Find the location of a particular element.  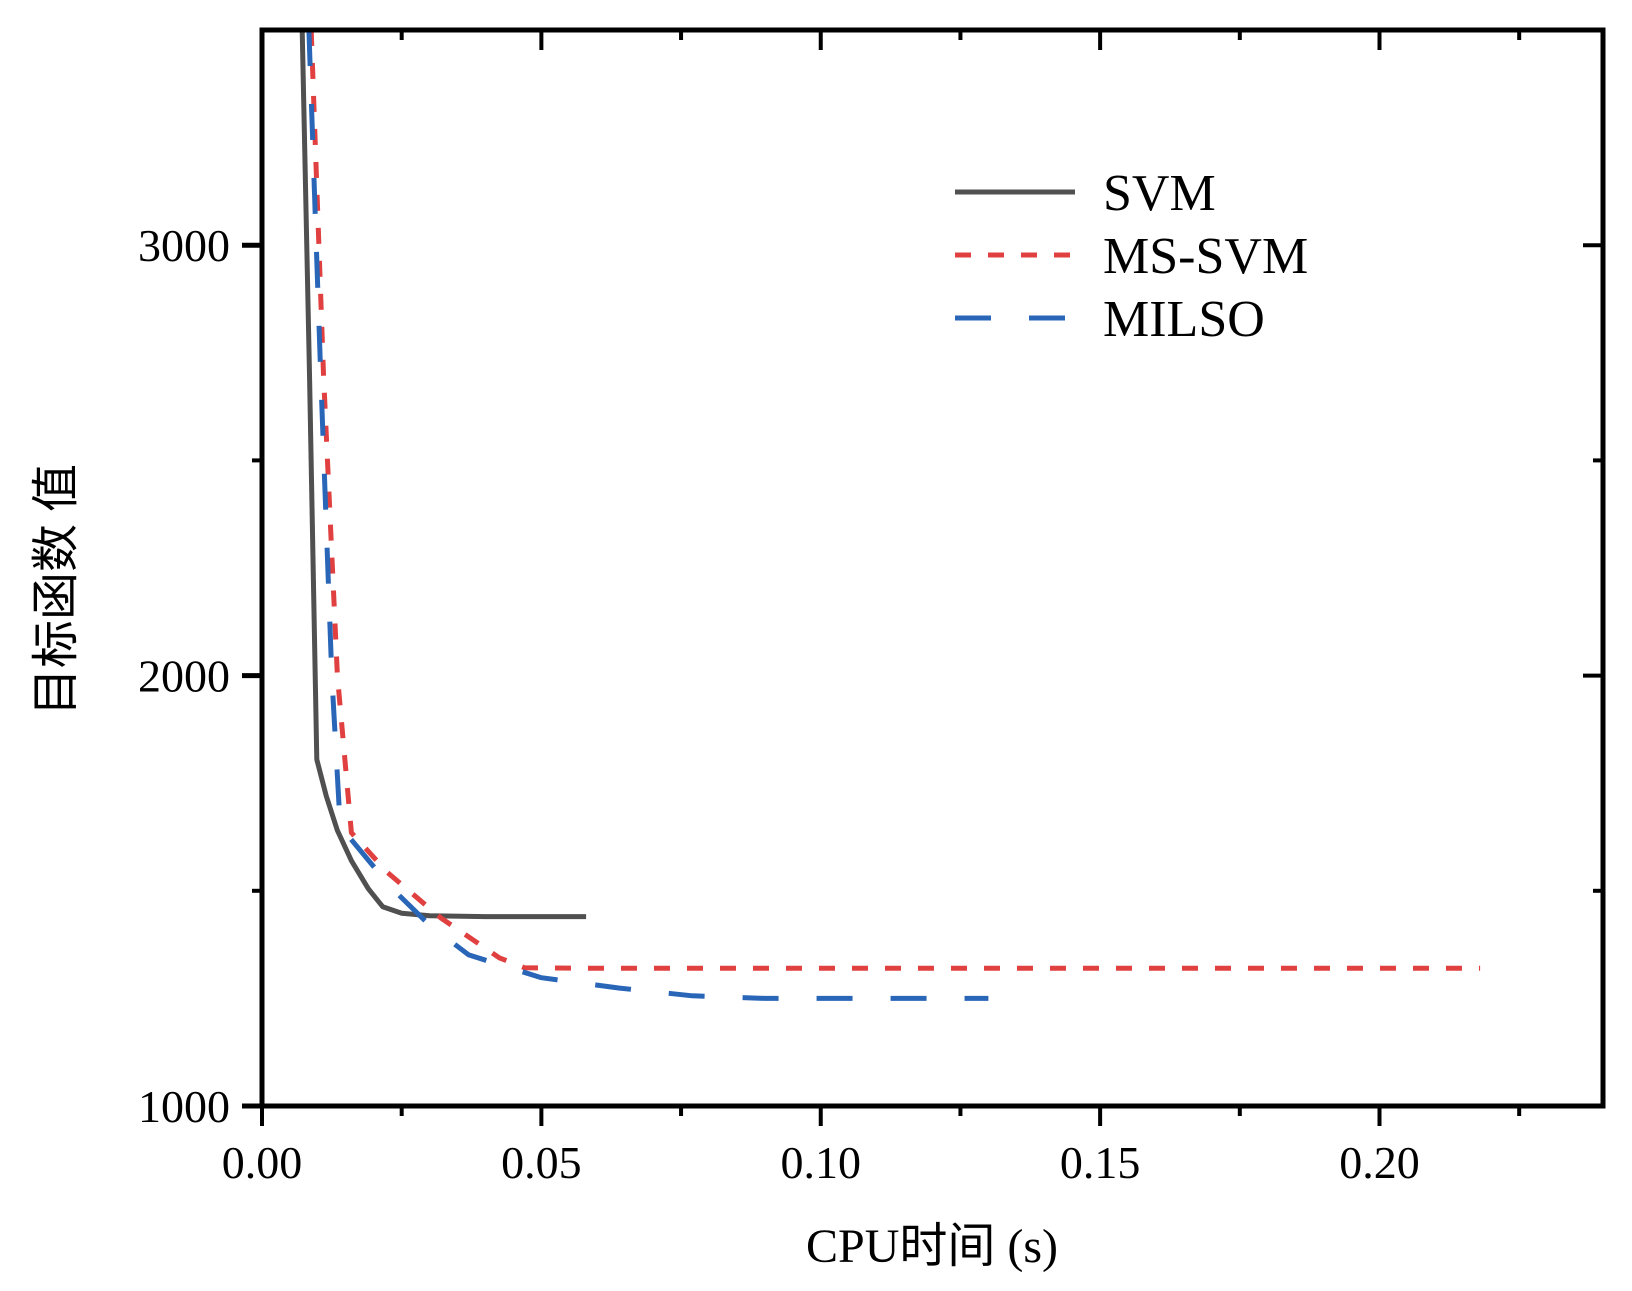

x-tick-label: 0.20 is located at coordinates (1379, 1162).